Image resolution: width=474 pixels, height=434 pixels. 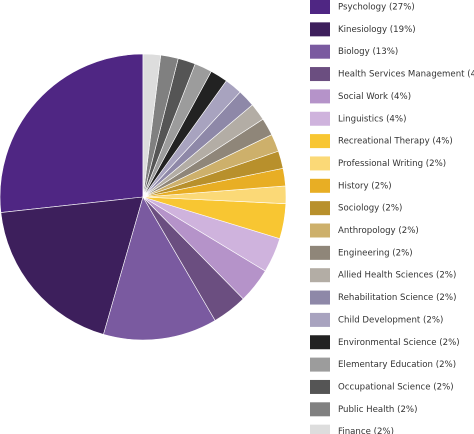 I want to click on legend-label: Finance (2%), so click(x=366, y=430).